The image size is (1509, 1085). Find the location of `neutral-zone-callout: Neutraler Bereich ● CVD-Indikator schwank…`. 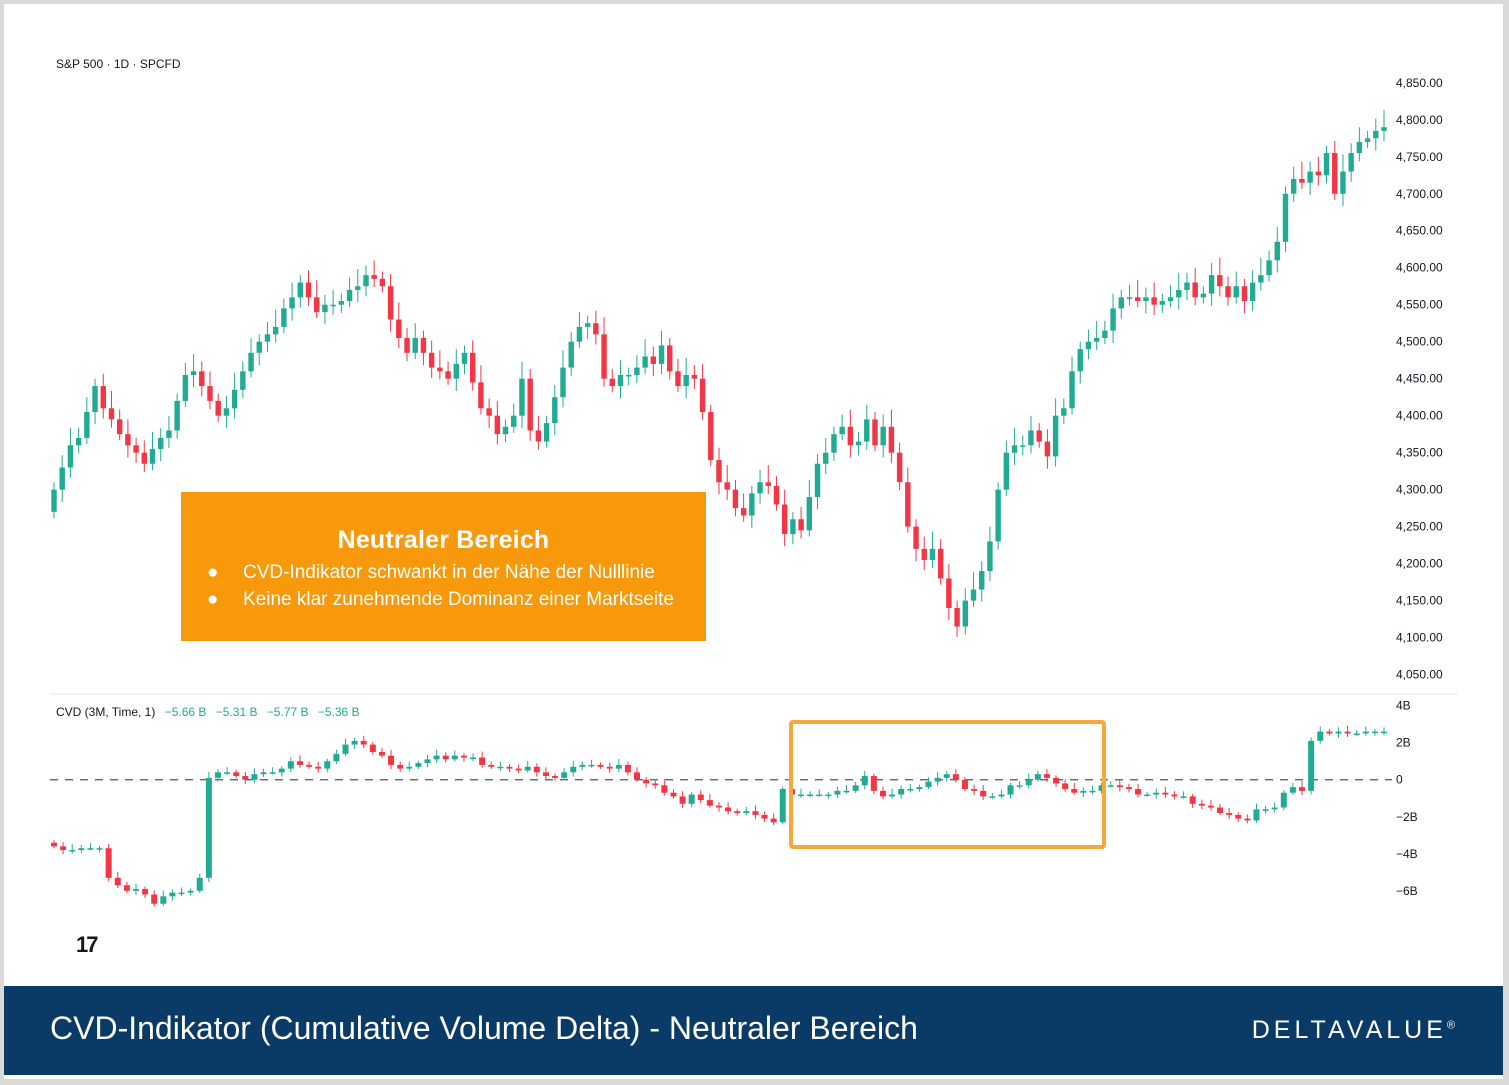

neutral-zone-callout: Neutraler Bereich ● CVD-Indikator schwank… is located at coordinates (443, 566).